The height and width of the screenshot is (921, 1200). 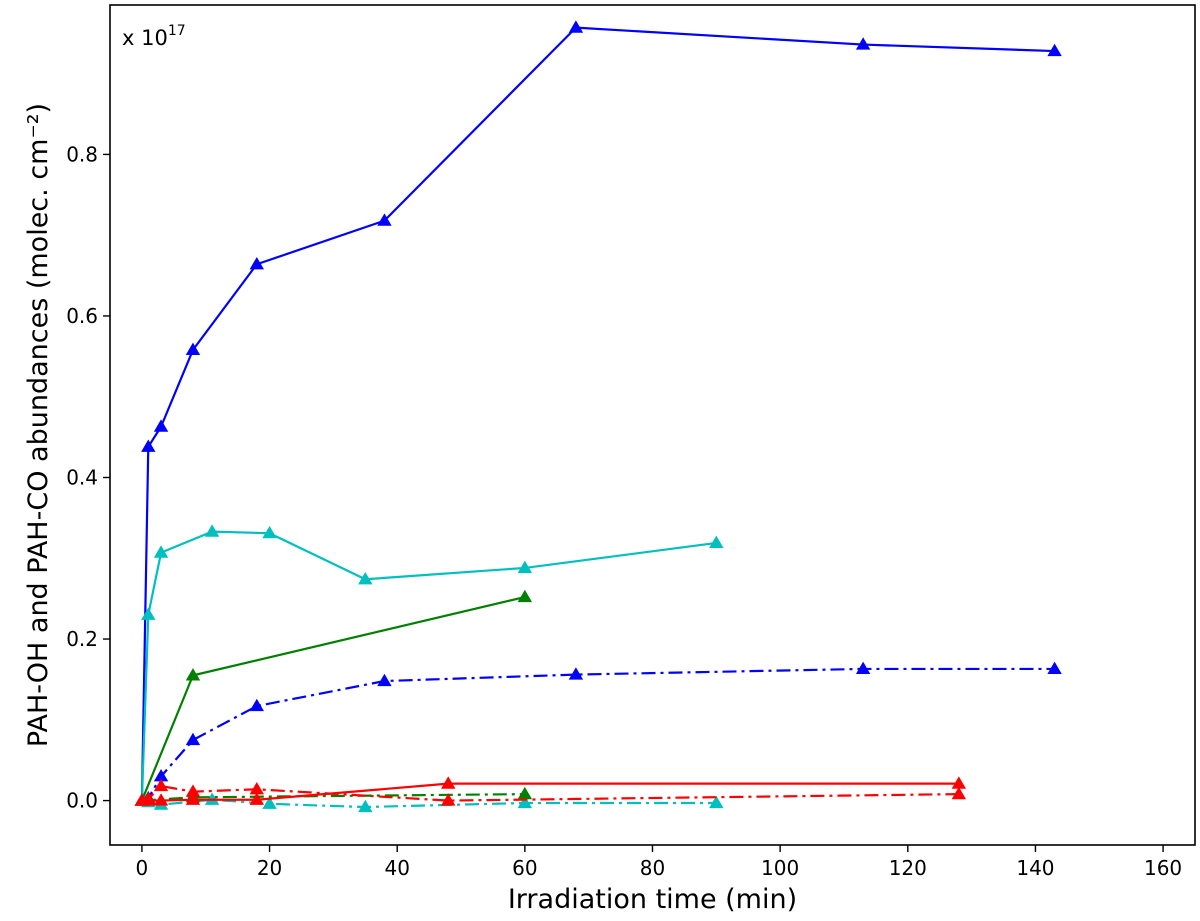 What do you see at coordinates (269, 868) in the screenshot?
I see `x-tick-label: 20` at bounding box center [269, 868].